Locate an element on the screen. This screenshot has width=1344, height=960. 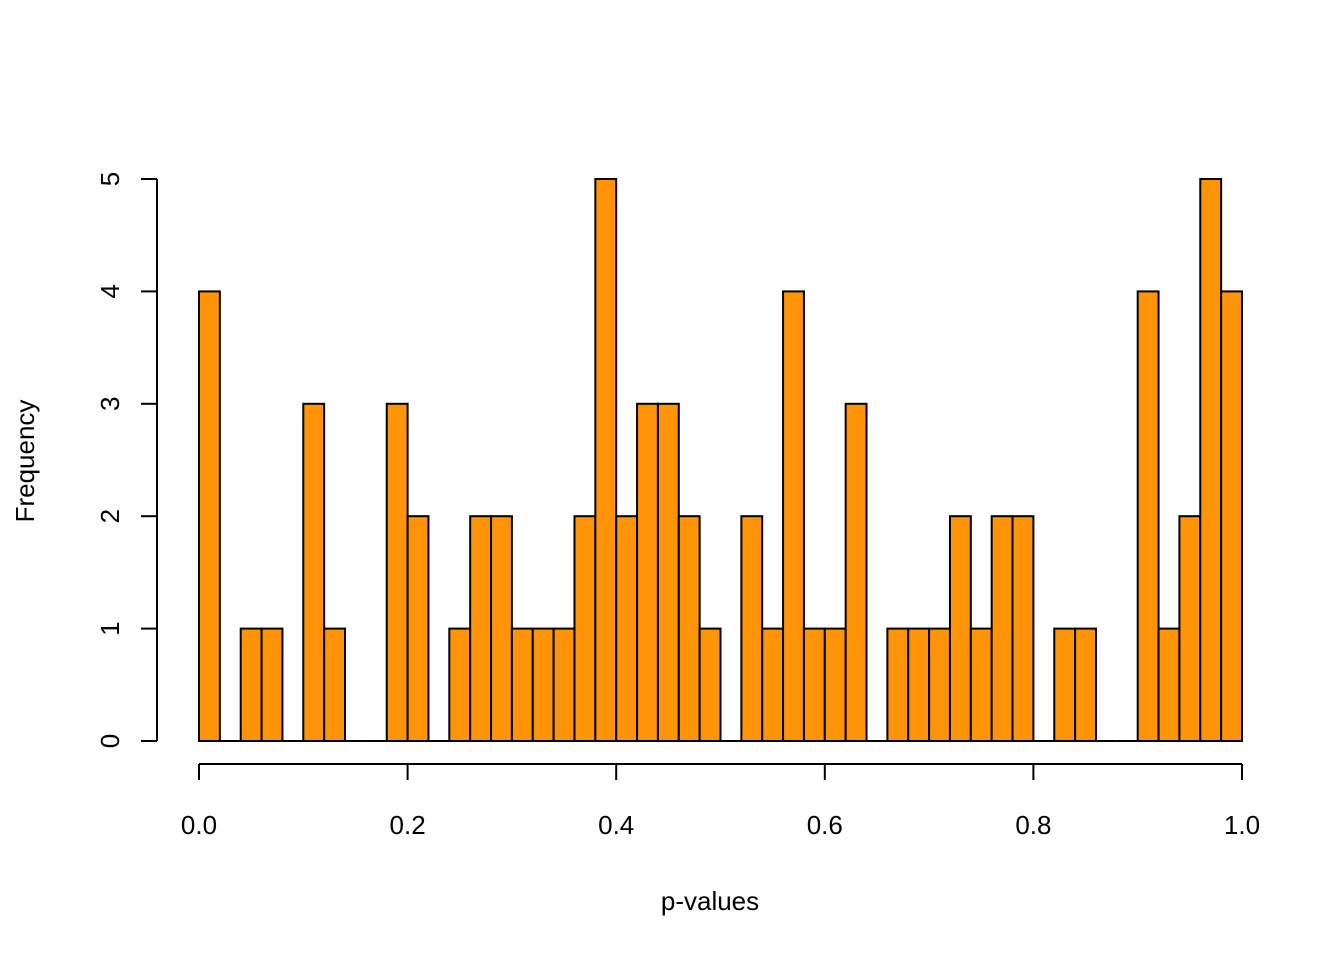
y-axis-label: Frequency is located at coordinates (25, 461).